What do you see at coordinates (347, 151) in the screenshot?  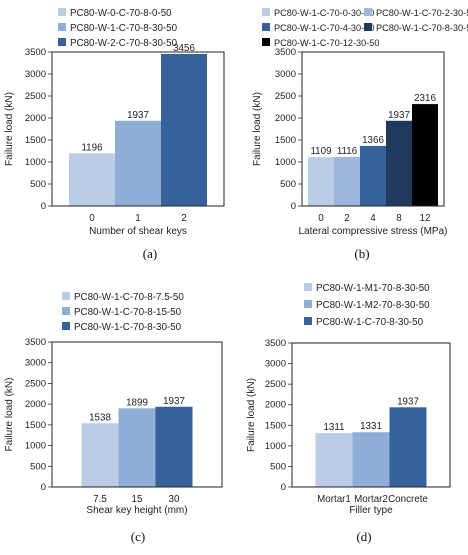 I see `data-label: 1116` at bounding box center [347, 151].